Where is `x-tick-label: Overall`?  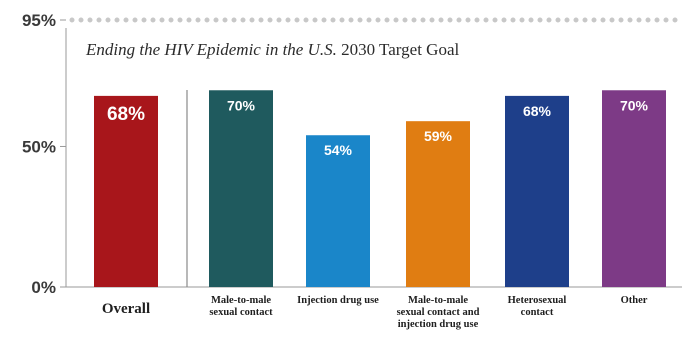
x-tick-label: Overall is located at coordinates (126, 309).